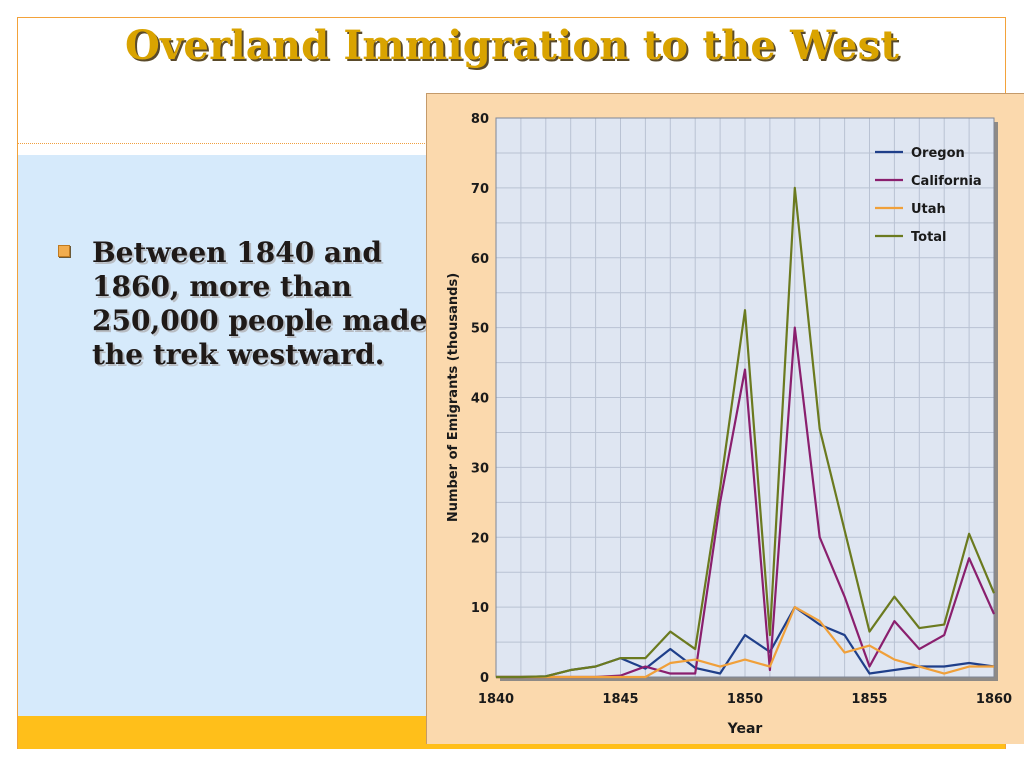  What do you see at coordinates (994, 699) in the screenshot?
I see `x-tick-label: 1860` at bounding box center [994, 699].